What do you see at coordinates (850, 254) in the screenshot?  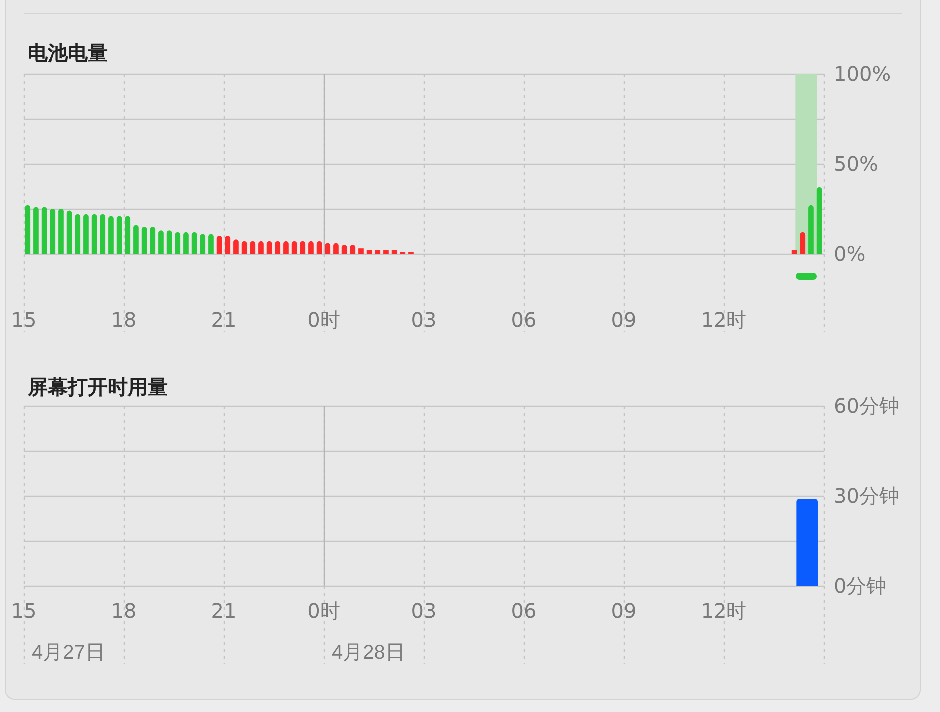 I see `y-tick-label: 0%` at bounding box center [850, 254].